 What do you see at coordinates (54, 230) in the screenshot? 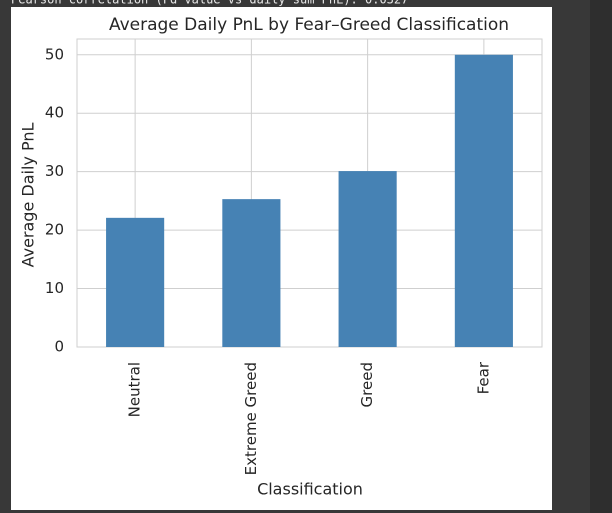
I see `y-tick-label: 20` at bounding box center [54, 230].